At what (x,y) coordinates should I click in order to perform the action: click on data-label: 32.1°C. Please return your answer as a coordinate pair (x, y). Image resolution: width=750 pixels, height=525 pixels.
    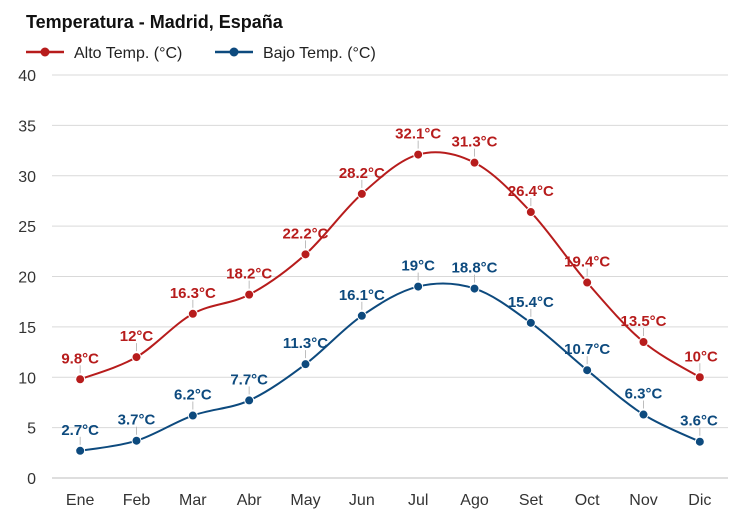
    Looking at the image, I should click on (418, 134).